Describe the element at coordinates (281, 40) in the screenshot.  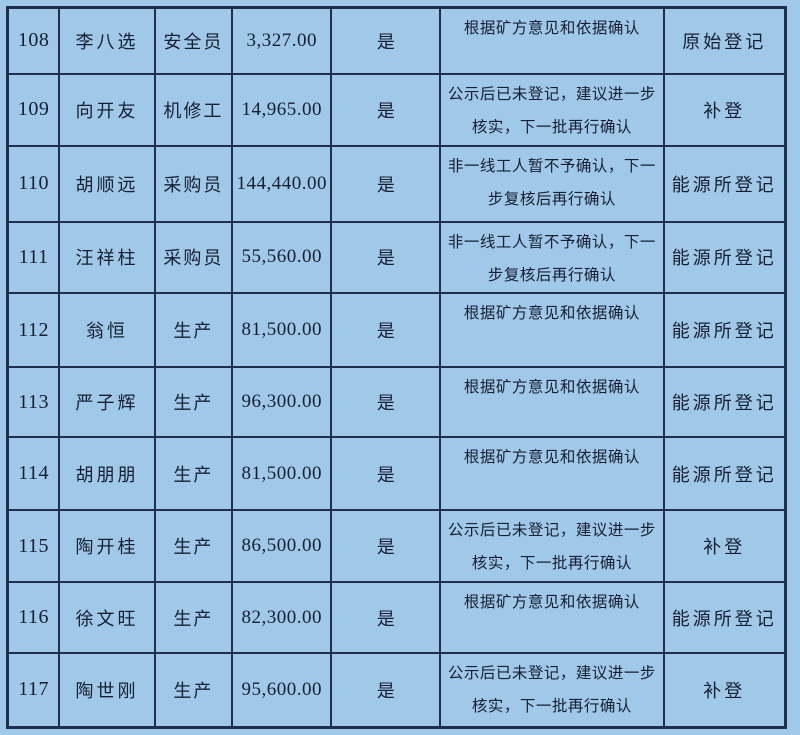
I see `cell-amount: 3,327.00` at that location.